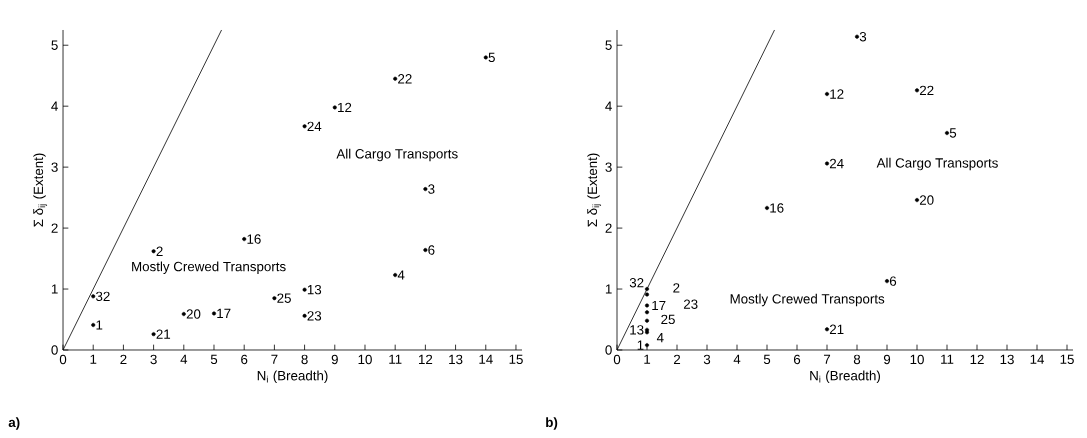  I want to click on y-tick-label: 0, so click(54, 350).